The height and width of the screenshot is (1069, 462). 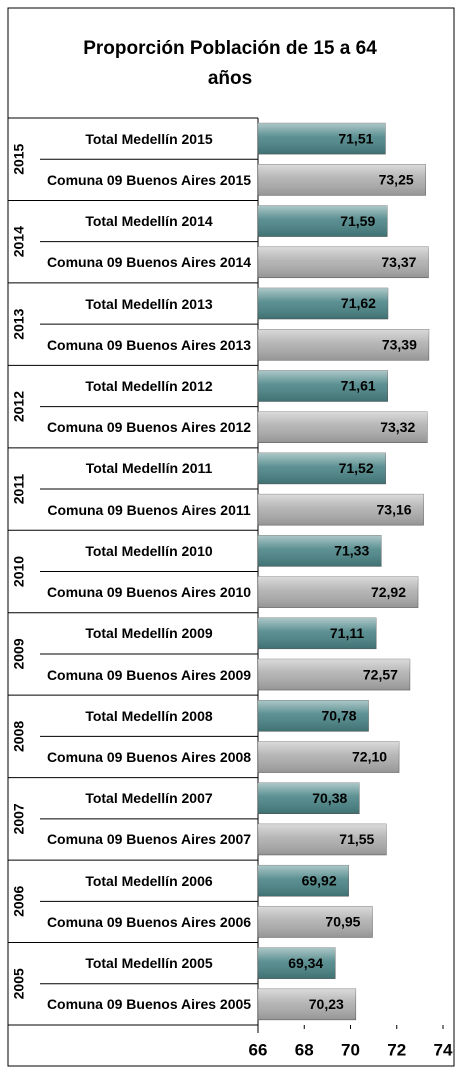 What do you see at coordinates (305, 963) in the screenshot?
I see `value-label: 69,34` at bounding box center [305, 963].